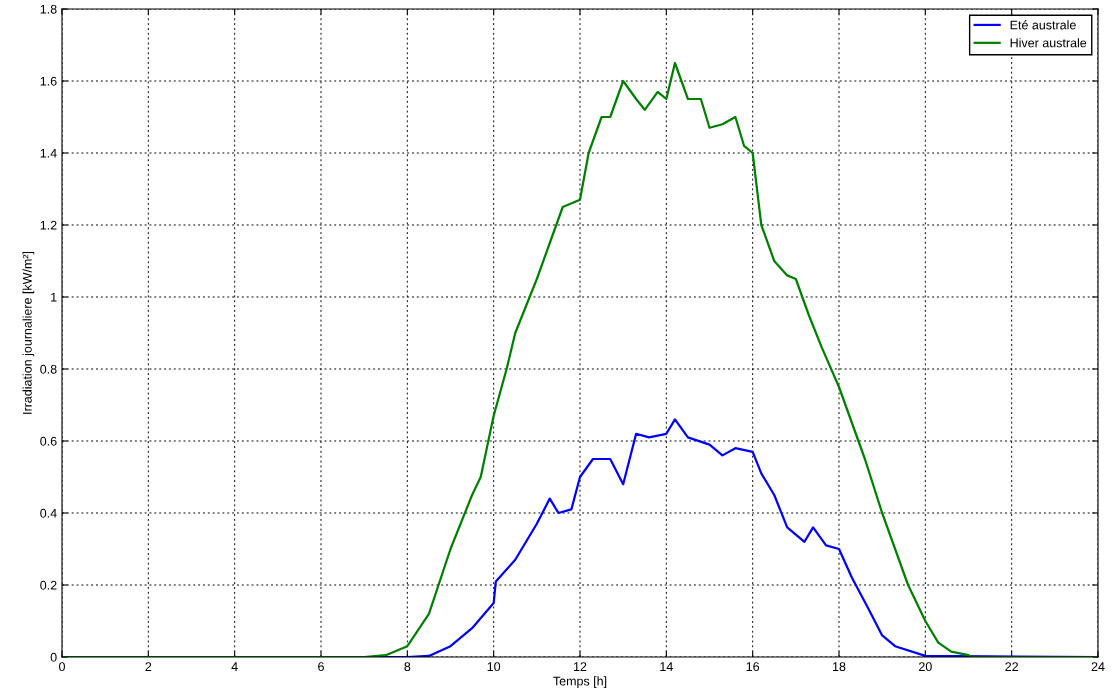  I want to click on x-tick-label: 14, so click(666, 666).